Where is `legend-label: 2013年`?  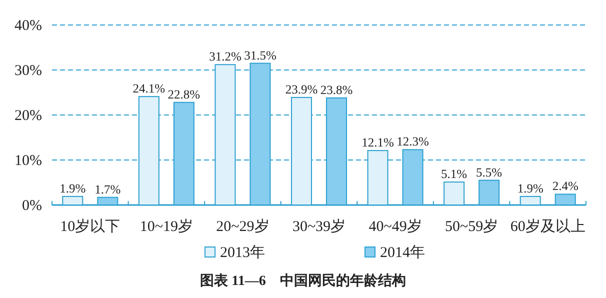
legend-label: 2013年 is located at coordinates (242, 252).